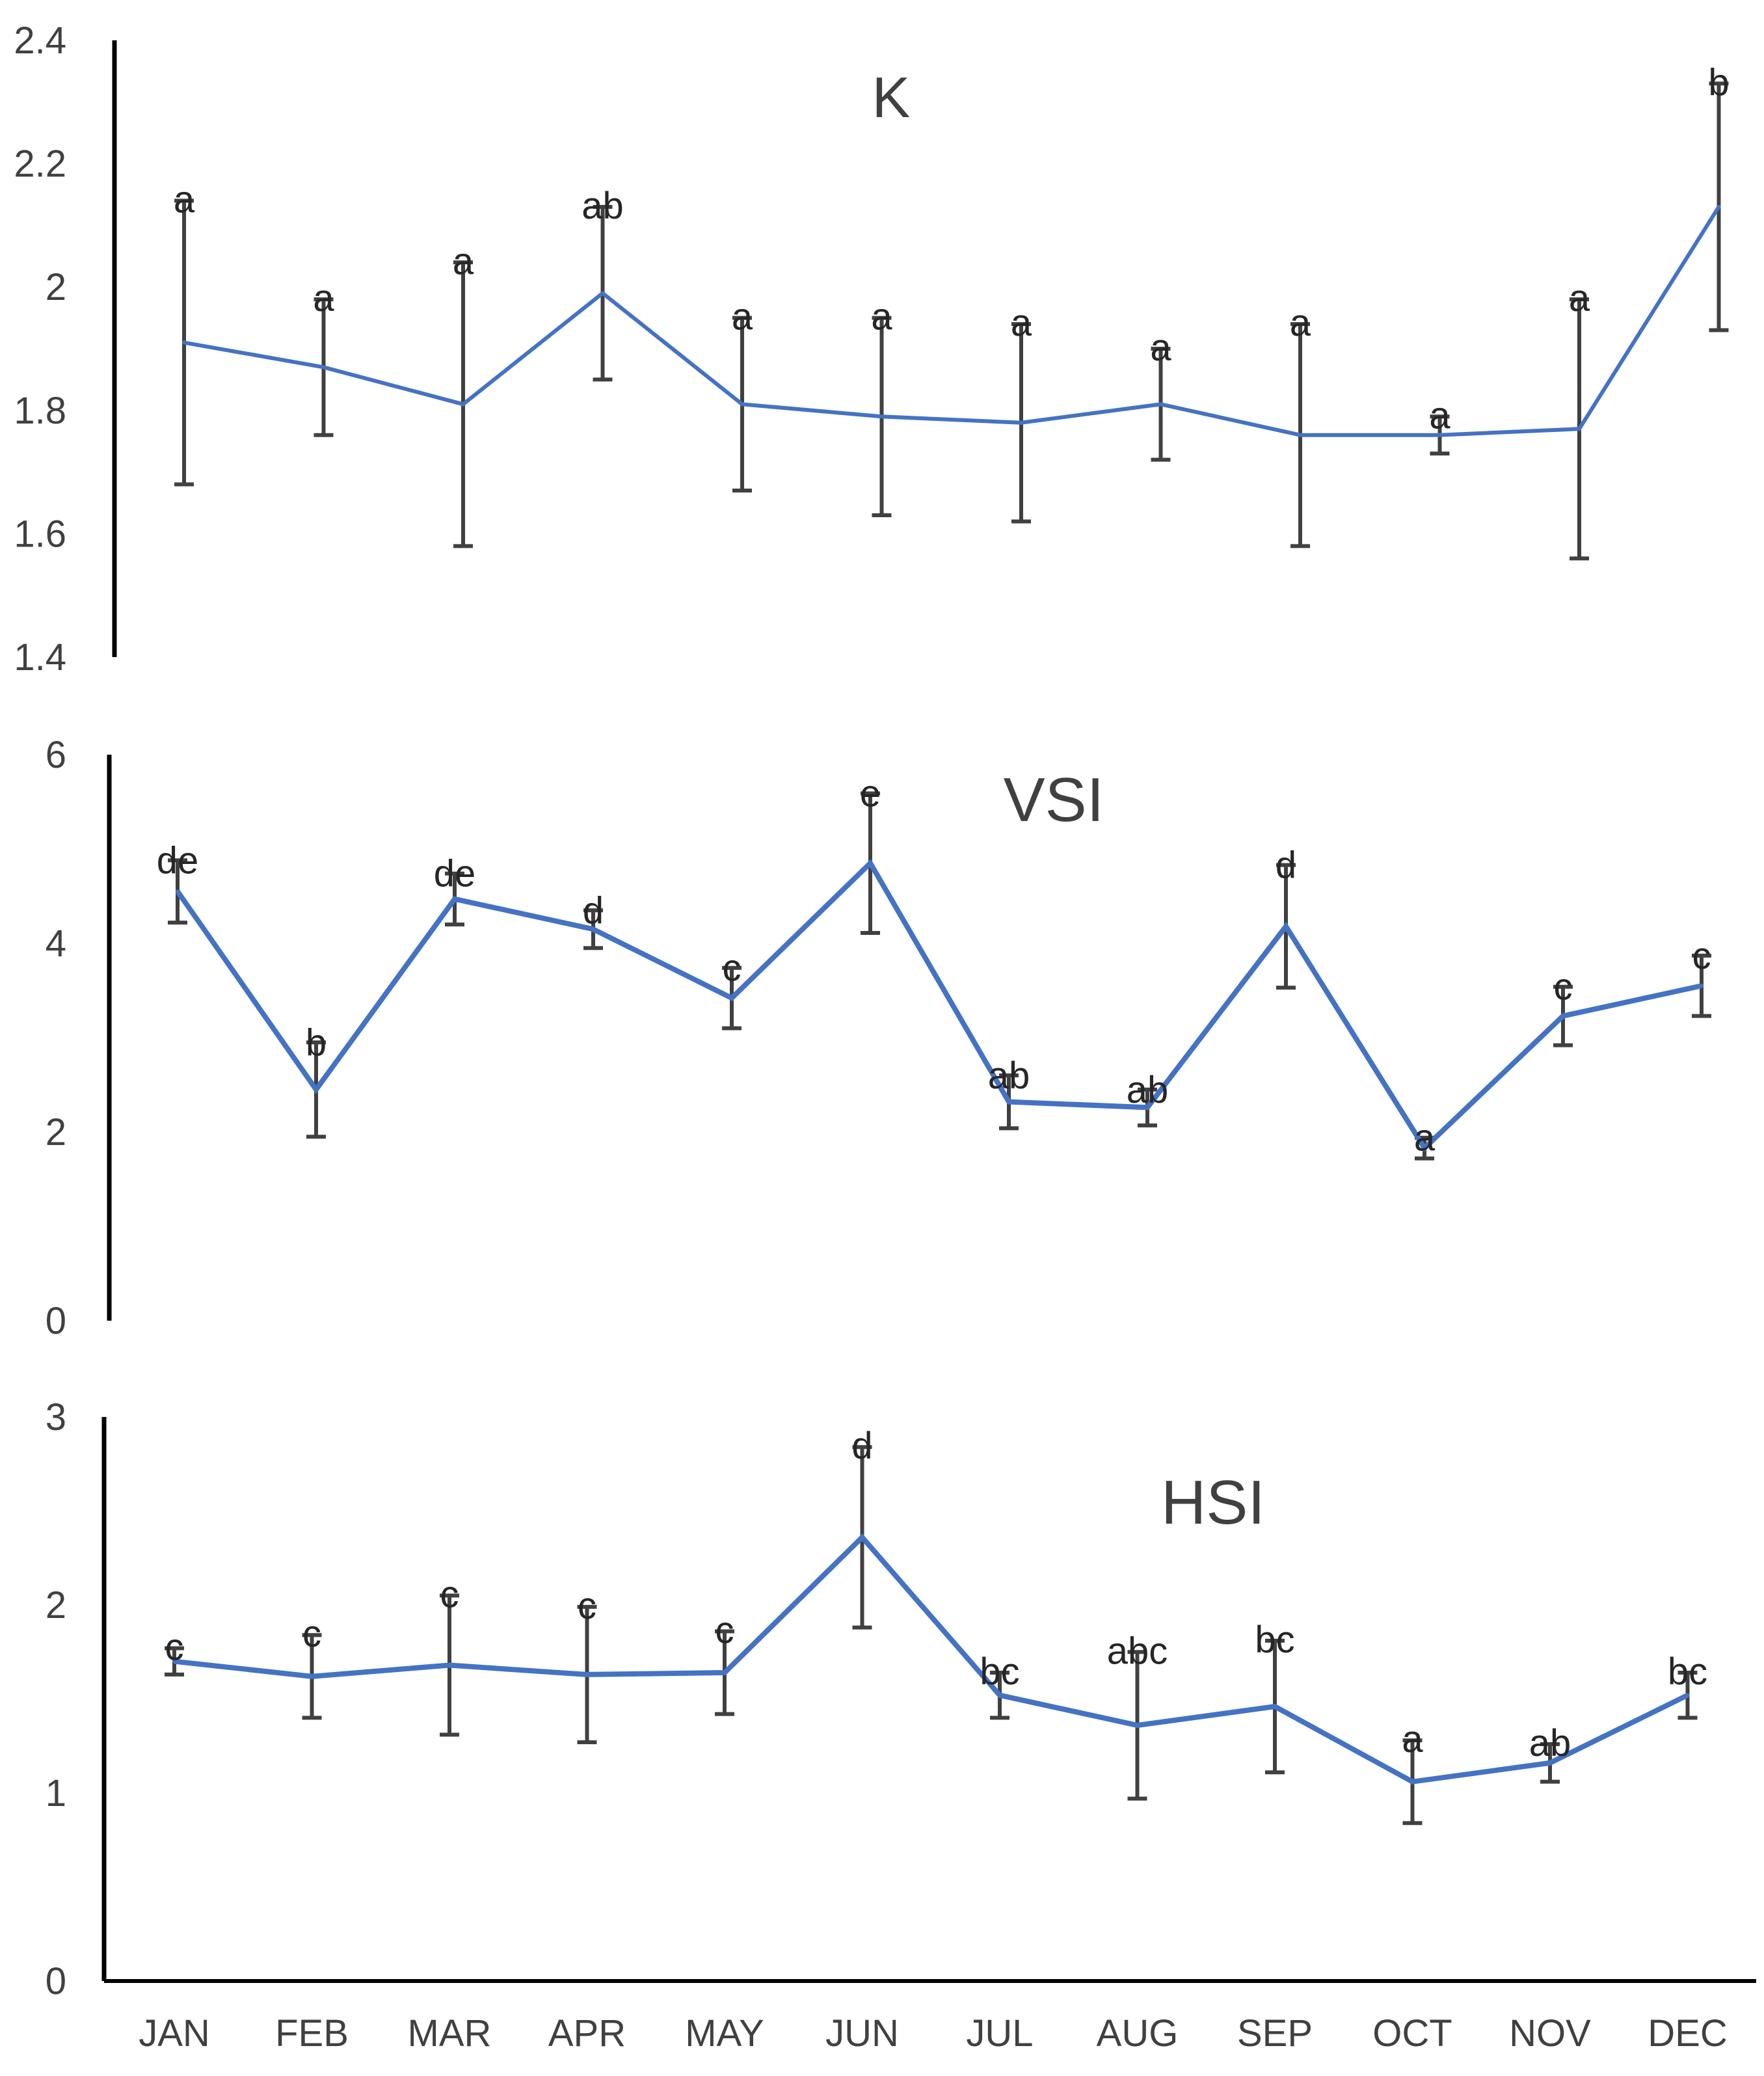 The image size is (1764, 2076). What do you see at coordinates (56, 944) in the screenshot?
I see `y-tick-label-vsi: 4` at bounding box center [56, 944].